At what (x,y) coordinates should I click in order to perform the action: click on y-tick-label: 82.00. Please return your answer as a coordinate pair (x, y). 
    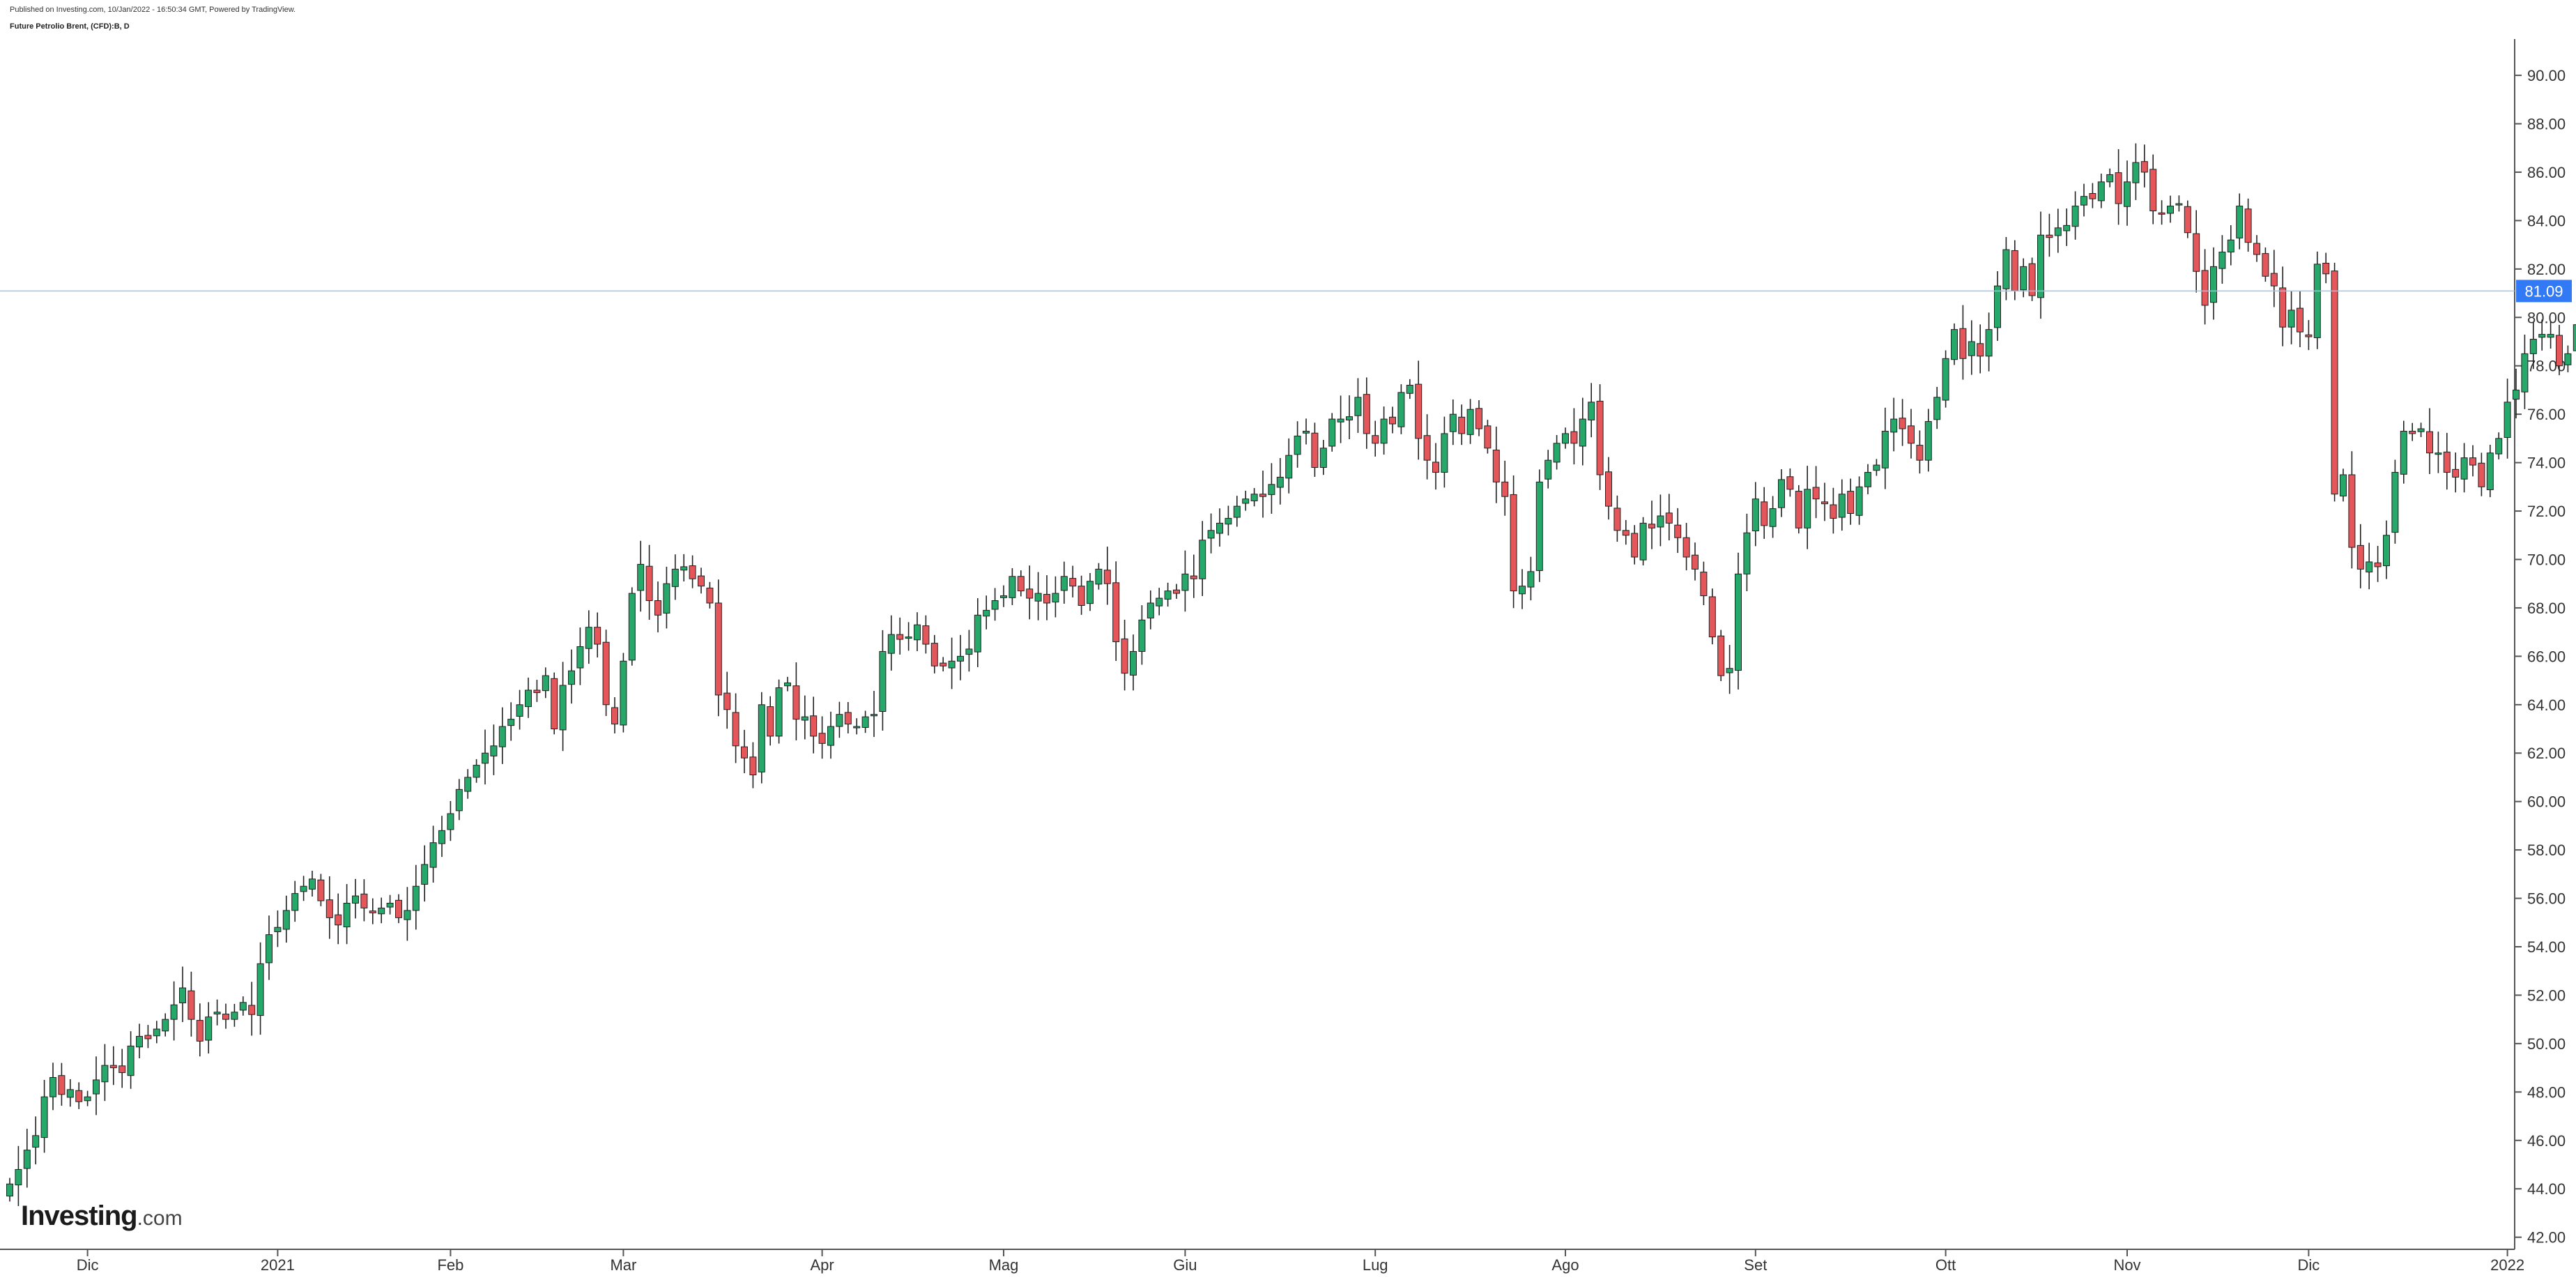
    Looking at the image, I should click on (2546, 269).